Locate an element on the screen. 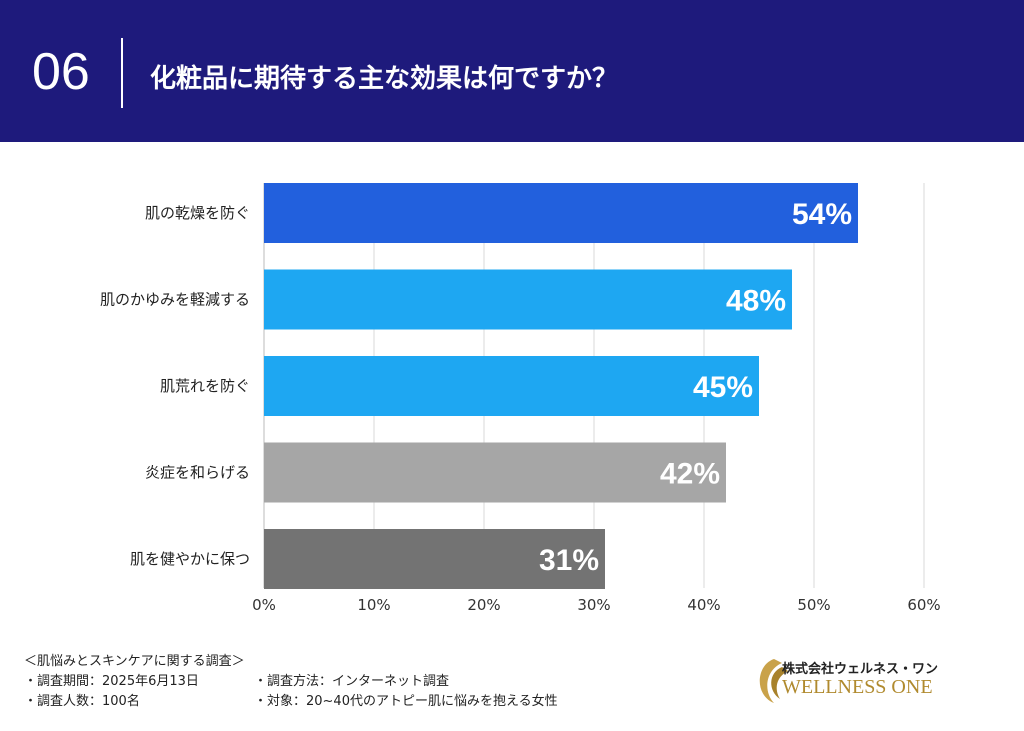 The width and height of the screenshot is (1024, 731). data-label: 48% is located at coordinates (756, 301).